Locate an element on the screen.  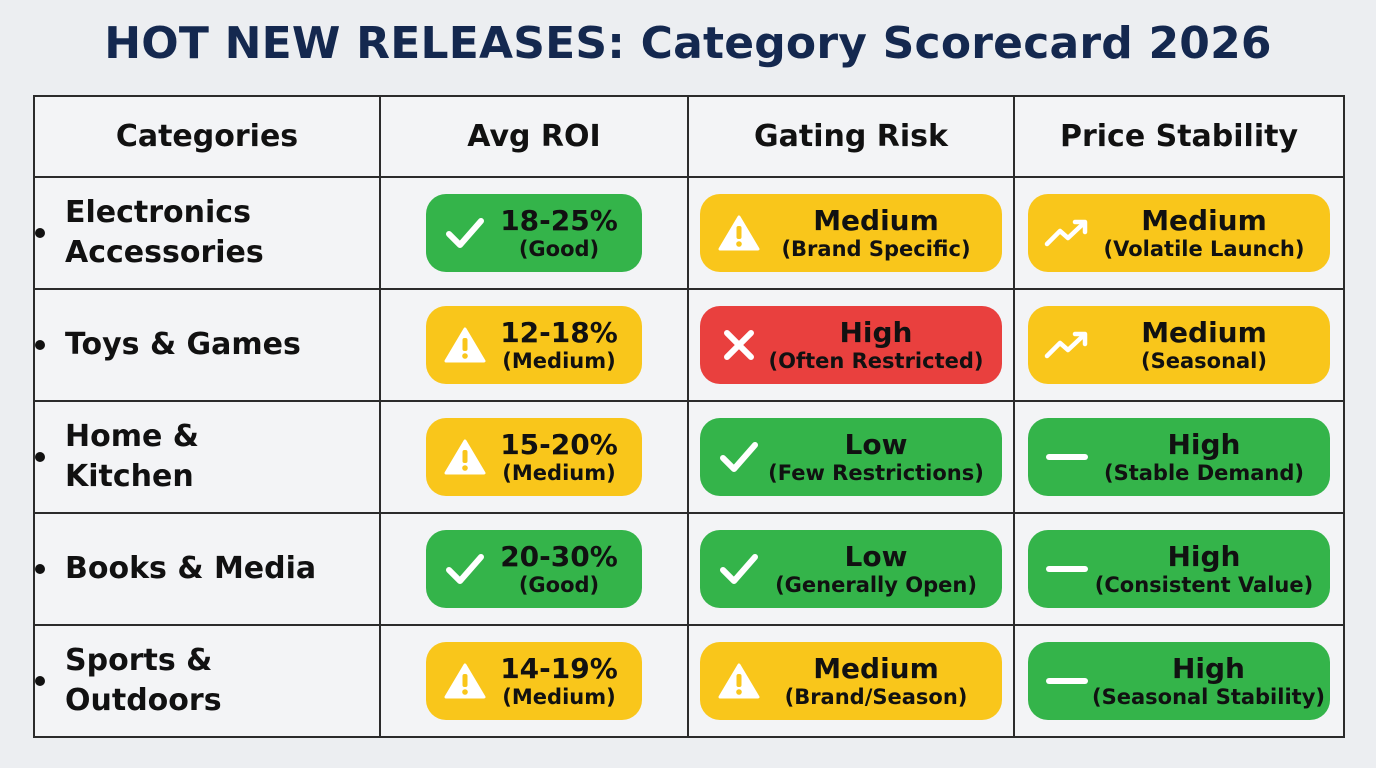
header-price-stability: Price Stability is located at coordinates (1179, 136).